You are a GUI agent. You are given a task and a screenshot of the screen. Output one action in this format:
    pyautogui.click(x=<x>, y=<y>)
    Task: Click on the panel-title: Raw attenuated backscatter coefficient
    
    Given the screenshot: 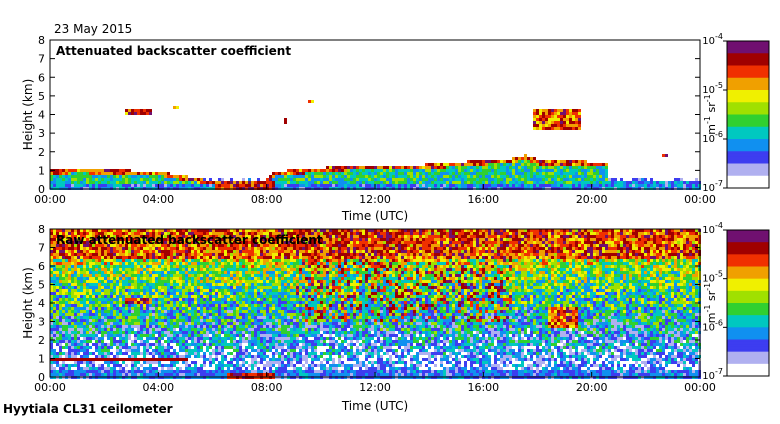 What is the action you would take?
    pyautogui.click(x=189, y=240)
    